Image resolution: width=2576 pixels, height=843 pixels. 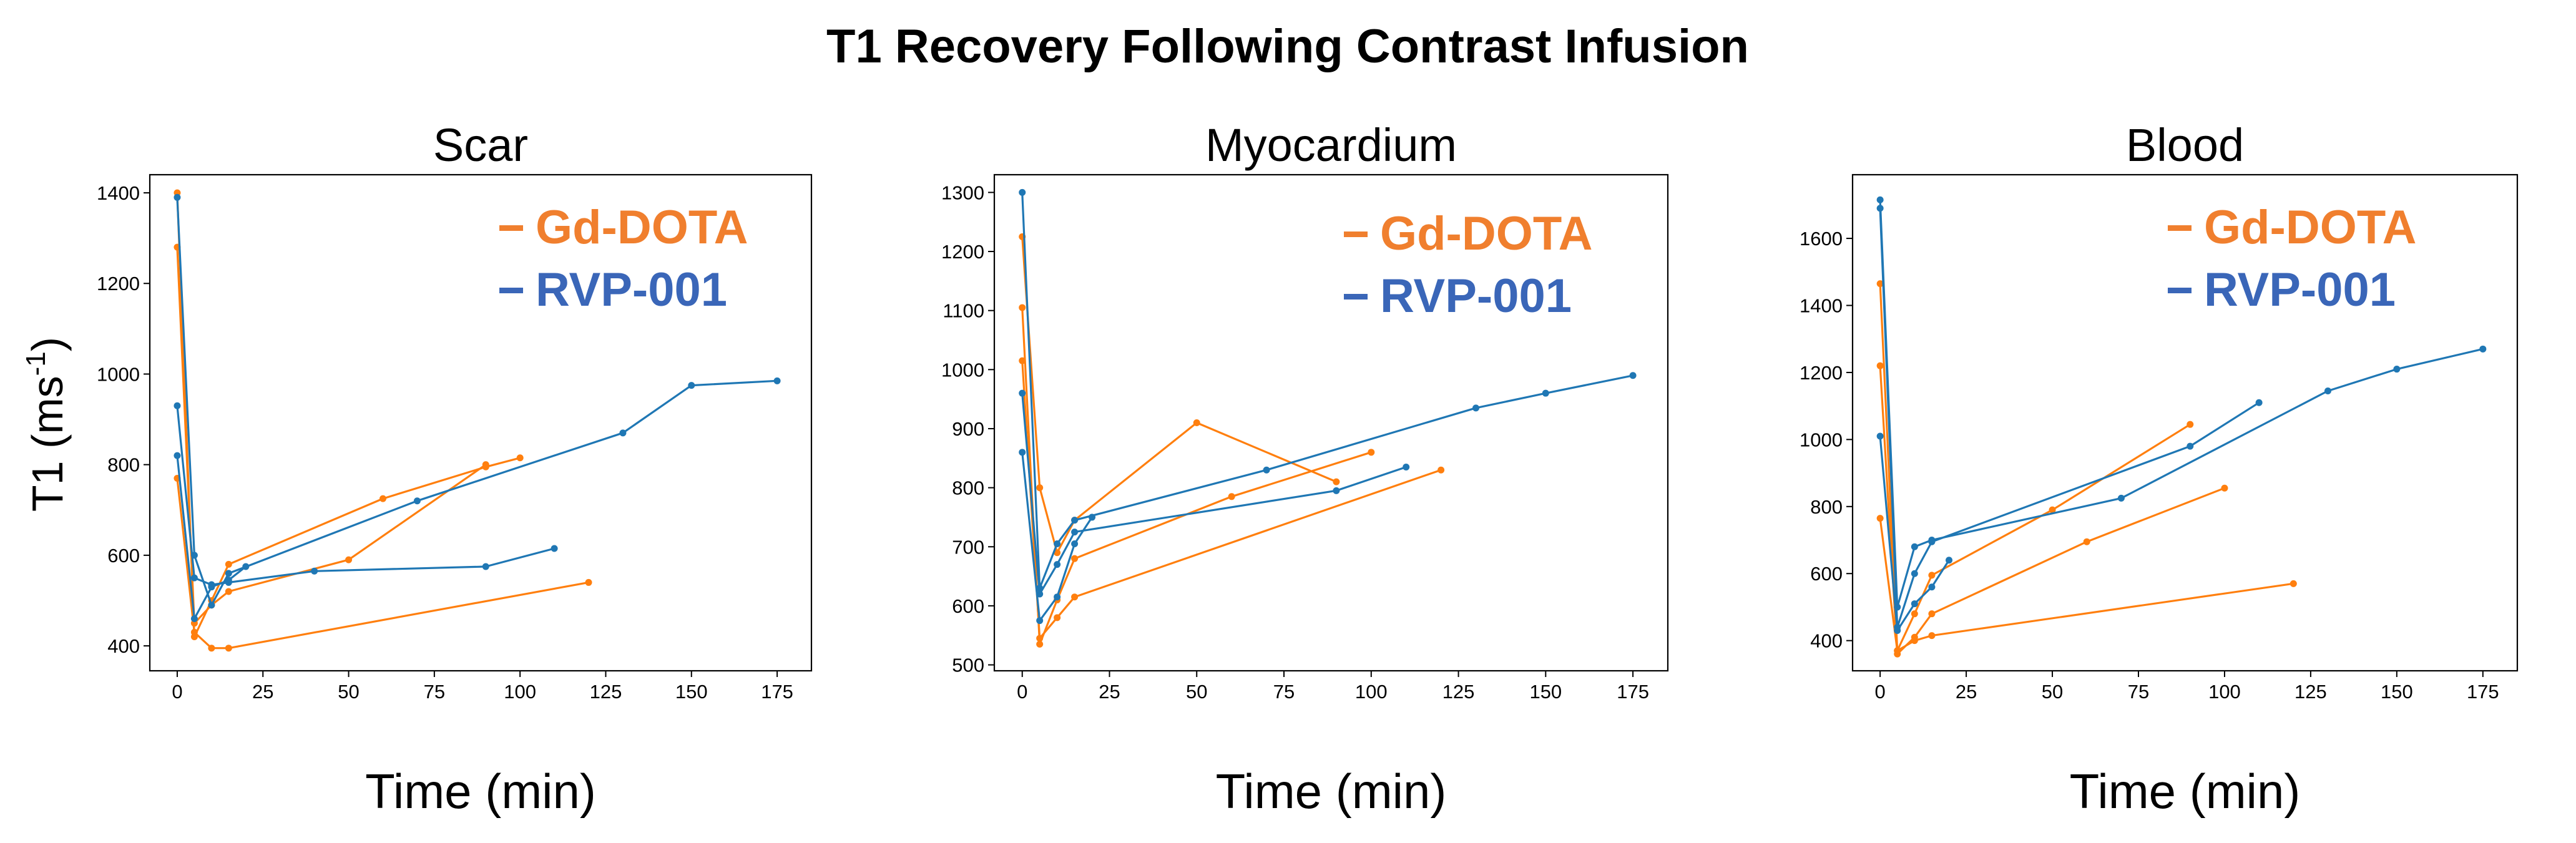 I want to click on blood-legend: Gd-DOTA RVP-001, so click(x=2292, y=258).